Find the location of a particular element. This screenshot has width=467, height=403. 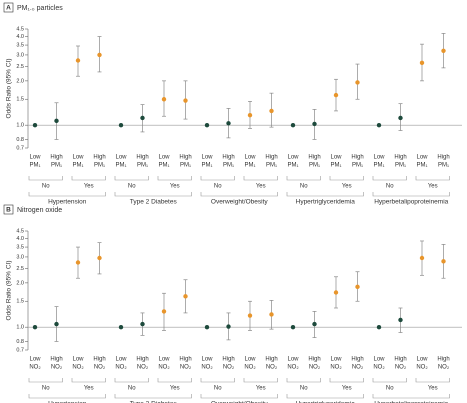

outcome-label: Hypertriglyceridemia is located at coordinates (326, 402).